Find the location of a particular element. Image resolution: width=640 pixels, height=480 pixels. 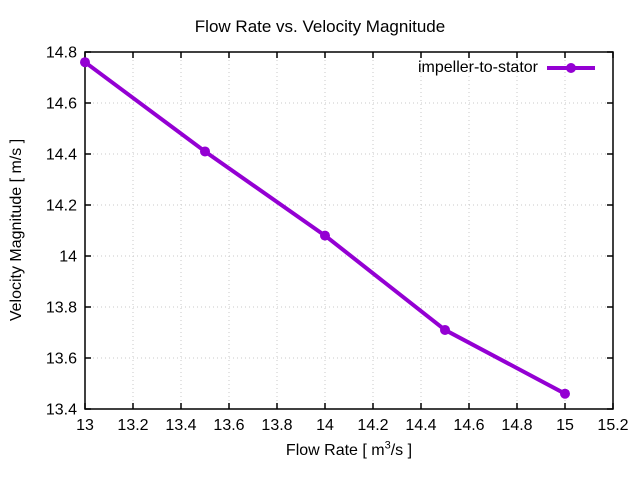

legend-sample-marker is located at coordinates (571, 68).